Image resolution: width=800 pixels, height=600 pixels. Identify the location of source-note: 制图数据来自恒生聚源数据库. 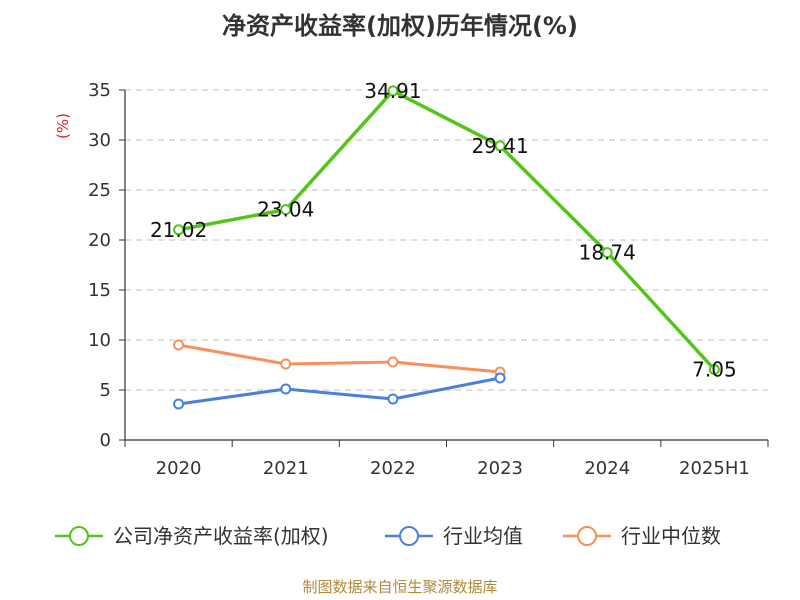
(399, 587).